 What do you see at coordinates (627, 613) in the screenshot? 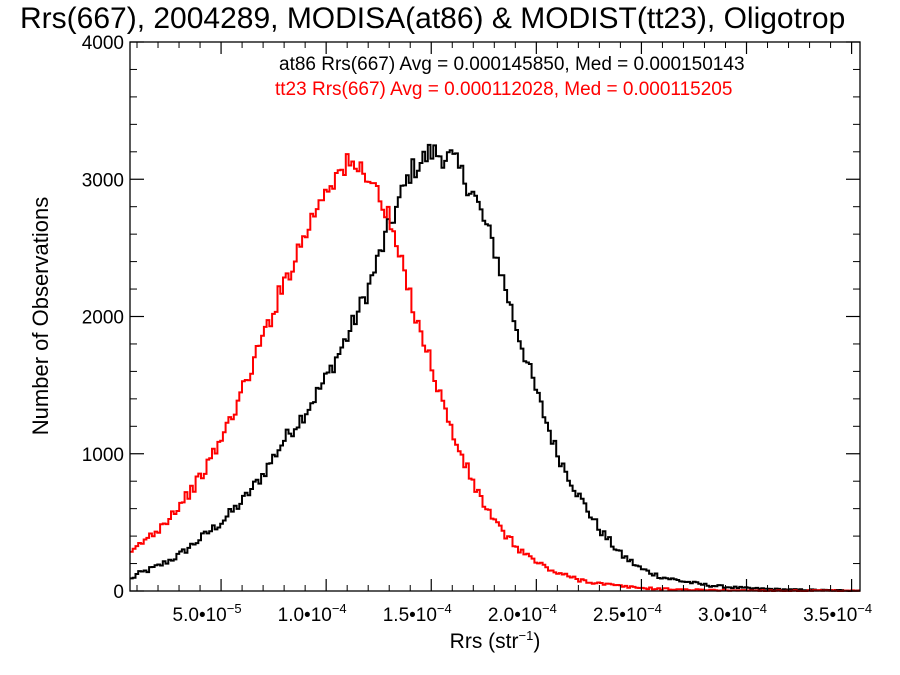
I see `x-tick-label-4: 2.5•10−4` at bounding box center [627, 613].